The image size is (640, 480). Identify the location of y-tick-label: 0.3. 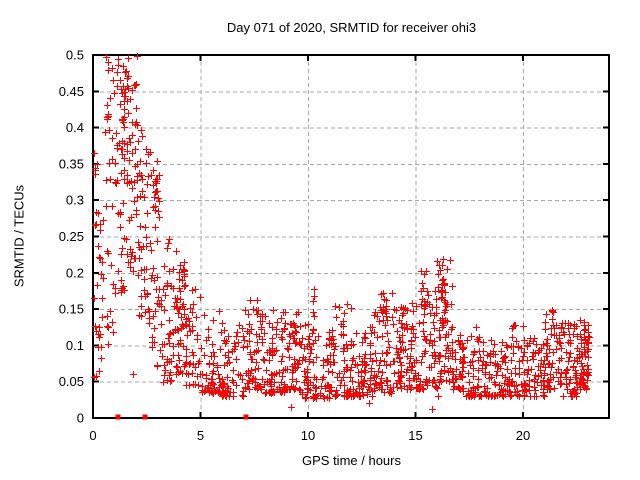
(75, 200).